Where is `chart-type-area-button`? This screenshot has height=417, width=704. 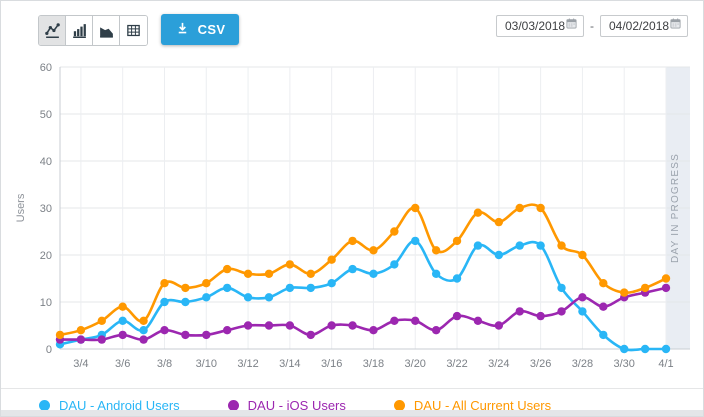
chart-type-area-button is located at coordinates (106, 30).